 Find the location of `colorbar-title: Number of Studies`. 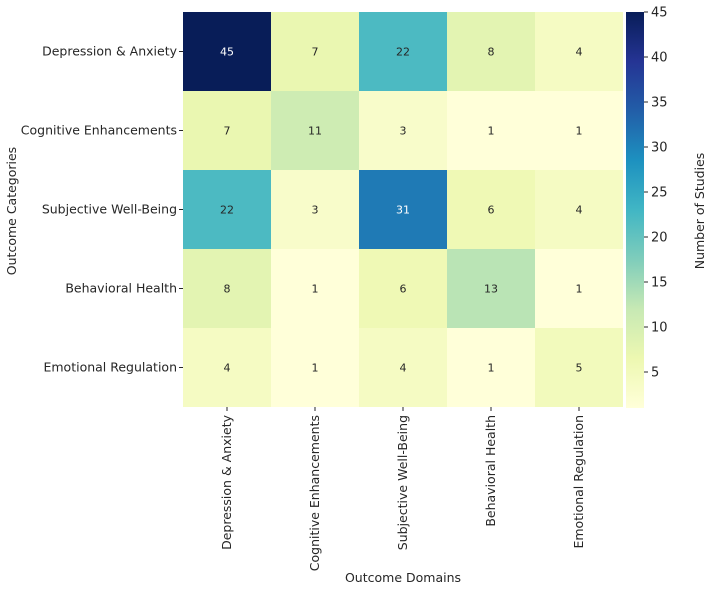

colorbar-title: Number of Studies is located at coordinates (699, 211).